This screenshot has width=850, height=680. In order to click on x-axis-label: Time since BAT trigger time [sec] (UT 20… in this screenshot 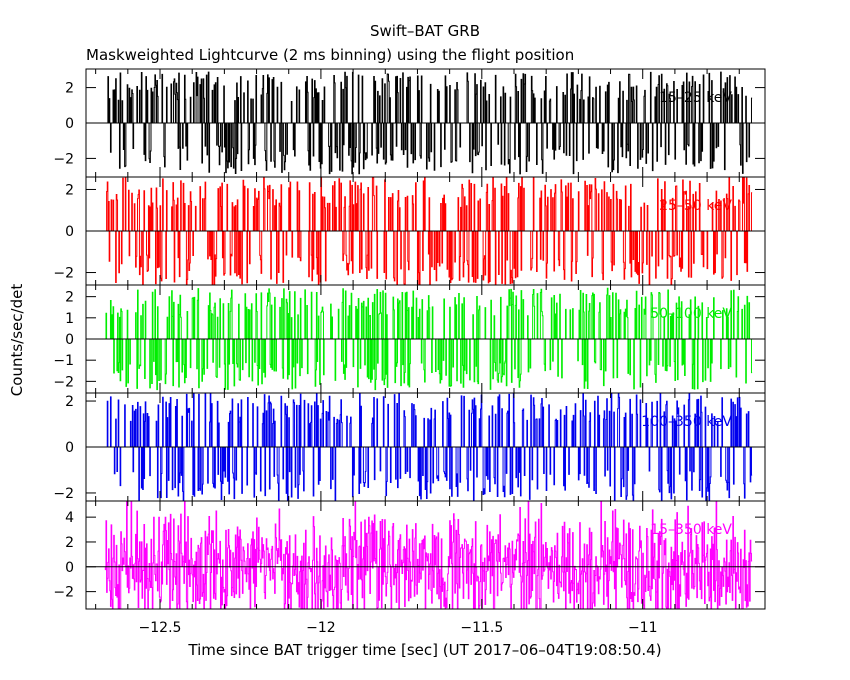, I will do `click(424, 650)`.